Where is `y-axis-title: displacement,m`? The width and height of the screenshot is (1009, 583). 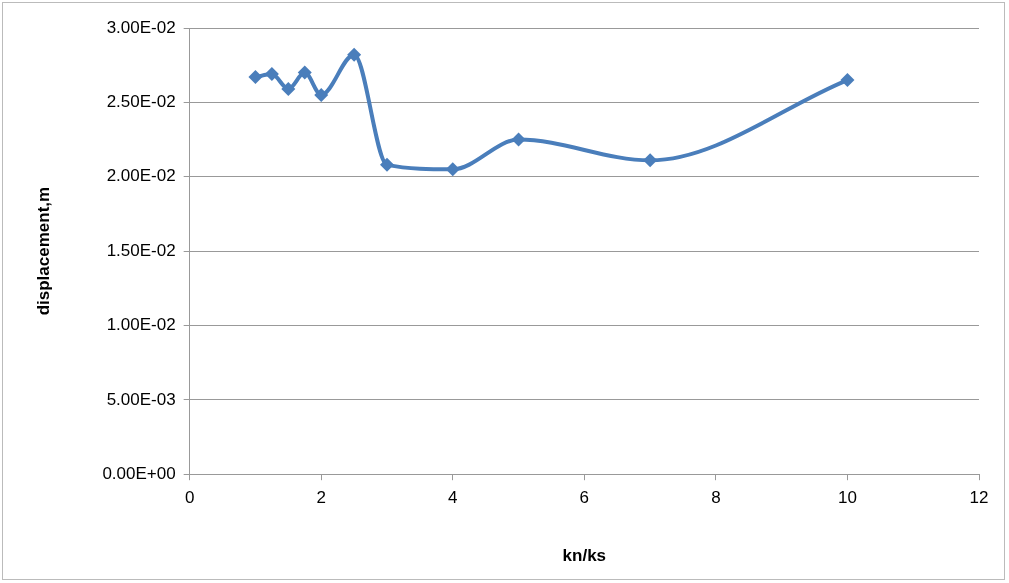
y-axis-title: displacement,m is located at coordinates (43, 251).